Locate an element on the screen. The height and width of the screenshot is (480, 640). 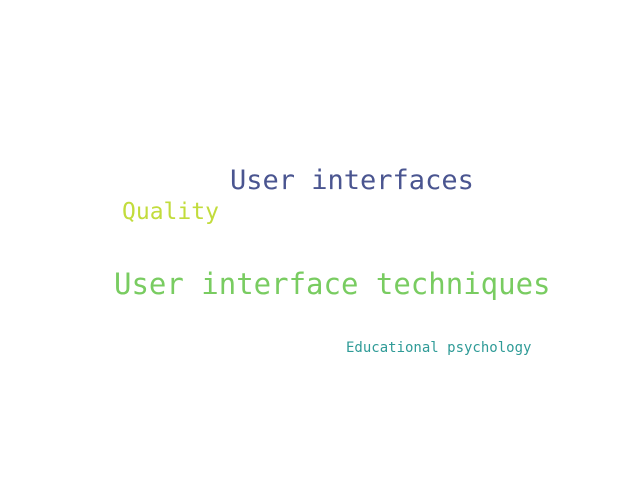
word-user-interfaces: User interfaces is located at coordinates (352, 180).